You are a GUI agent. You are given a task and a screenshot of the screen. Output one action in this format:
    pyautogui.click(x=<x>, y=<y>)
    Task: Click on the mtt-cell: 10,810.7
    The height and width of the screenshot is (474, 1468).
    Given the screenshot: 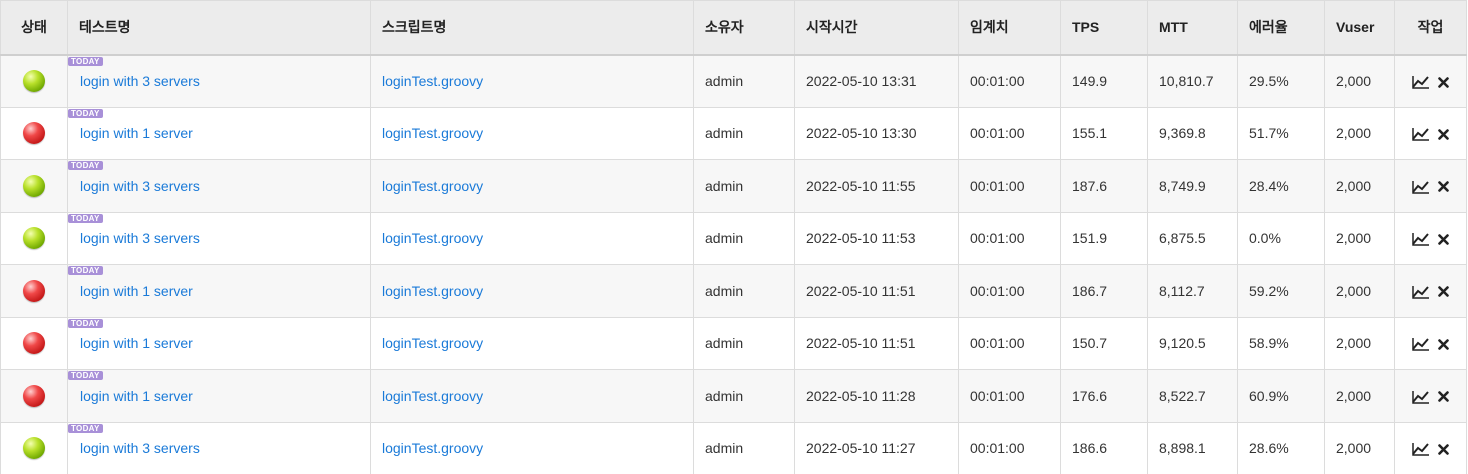 What is the action you would take?
    pyautogui.click(x=1192, y=81)
    